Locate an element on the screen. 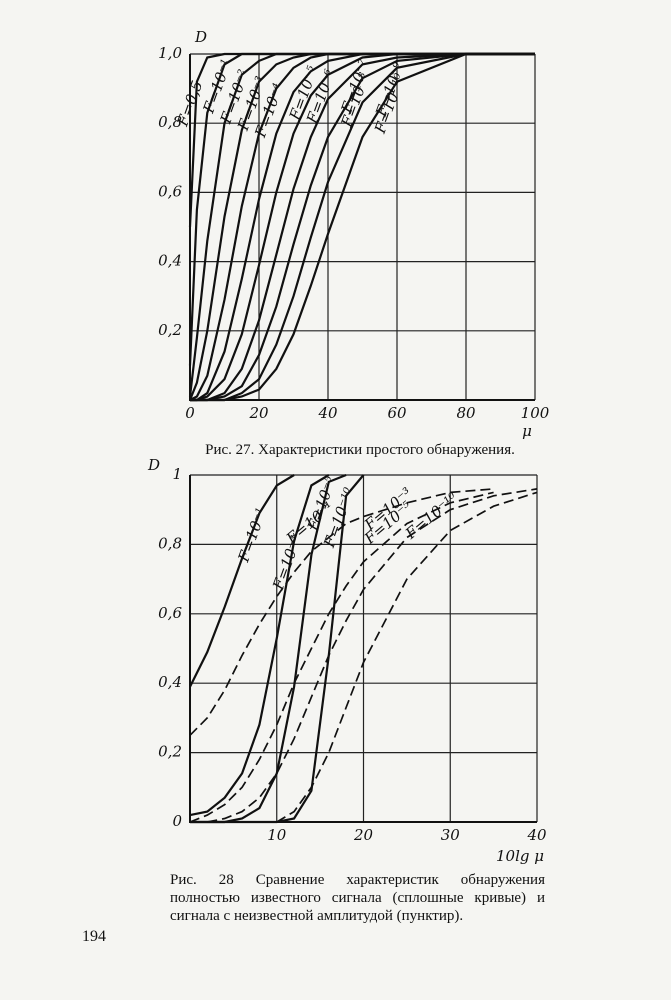 The width and height of the screenshot is (671, 1000). x-axis-title: μ is located at coordinates (527, 431).